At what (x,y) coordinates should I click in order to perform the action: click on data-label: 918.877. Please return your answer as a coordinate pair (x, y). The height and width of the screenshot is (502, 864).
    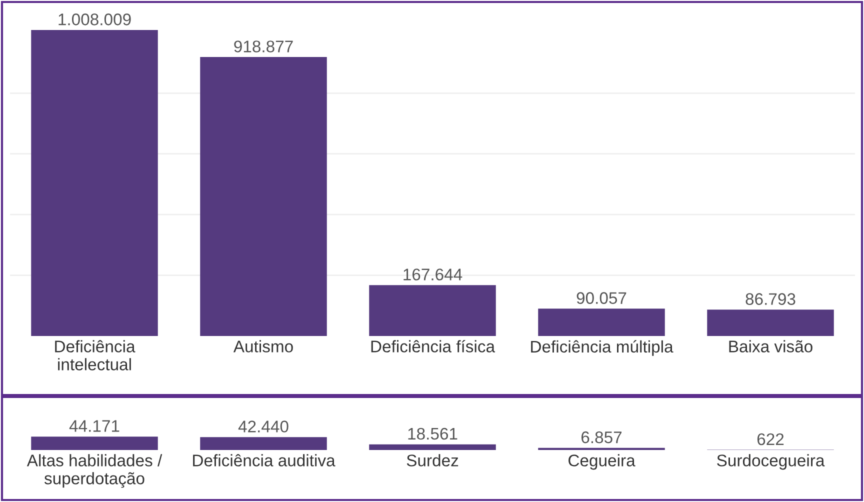
    Looking at the image, I should click on (263, 46).